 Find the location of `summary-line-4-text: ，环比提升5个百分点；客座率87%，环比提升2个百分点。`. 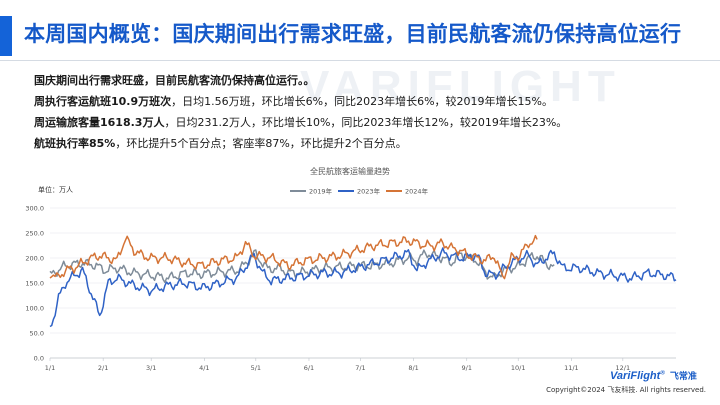

summary-line-4-text: ，环比提升5个百分点；客座率87%，环比提升2个百分点。 is located at coordinates (261, 143).